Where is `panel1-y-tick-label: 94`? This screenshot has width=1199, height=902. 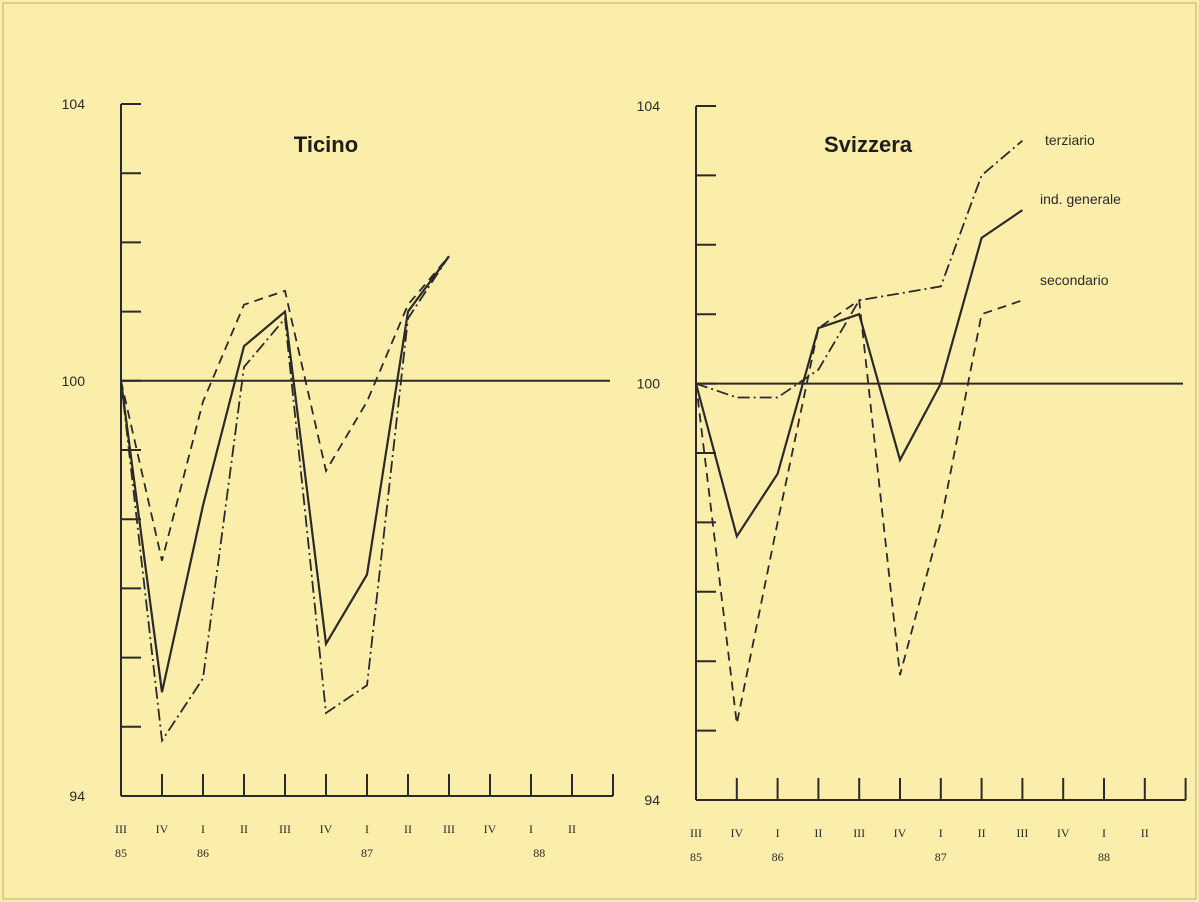
panel1-y-tick-label: 94 is located at coordinates (652, 800).